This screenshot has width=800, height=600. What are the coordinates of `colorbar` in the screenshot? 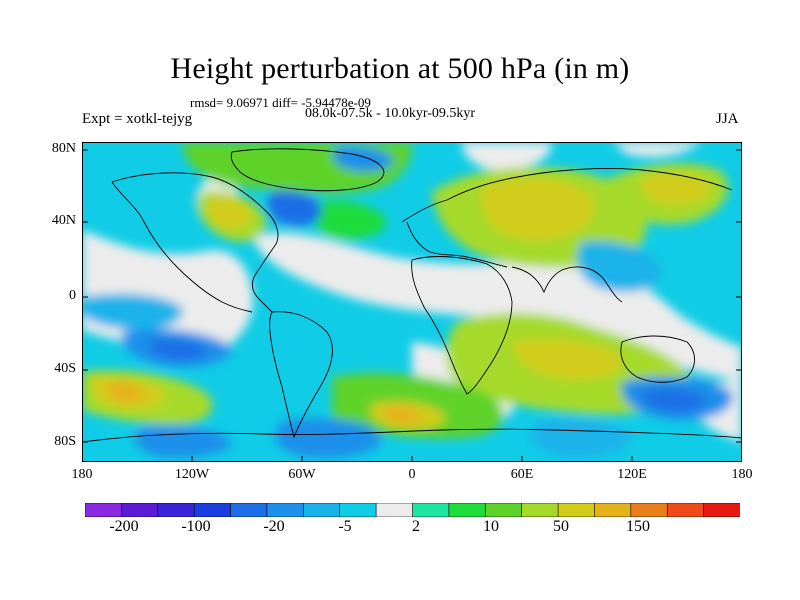 It's located at (412, 510).